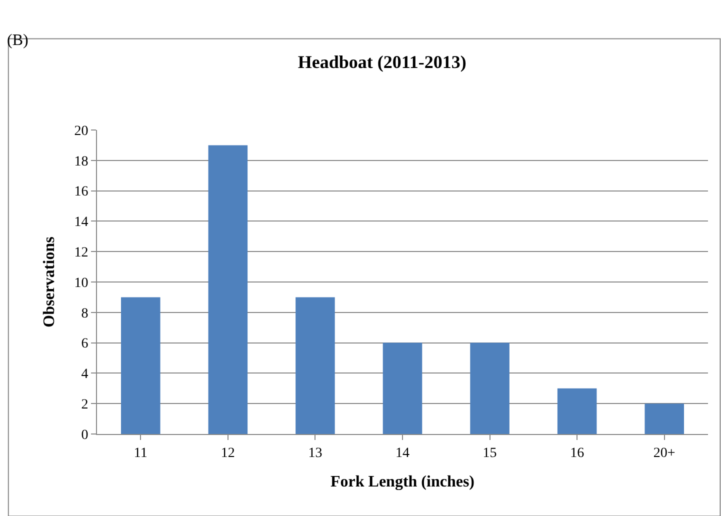 The image size is (721, 516). Describe the element at coordinates (403, 453) in the screenshot. I see `x-tick-label: 14` at that location.